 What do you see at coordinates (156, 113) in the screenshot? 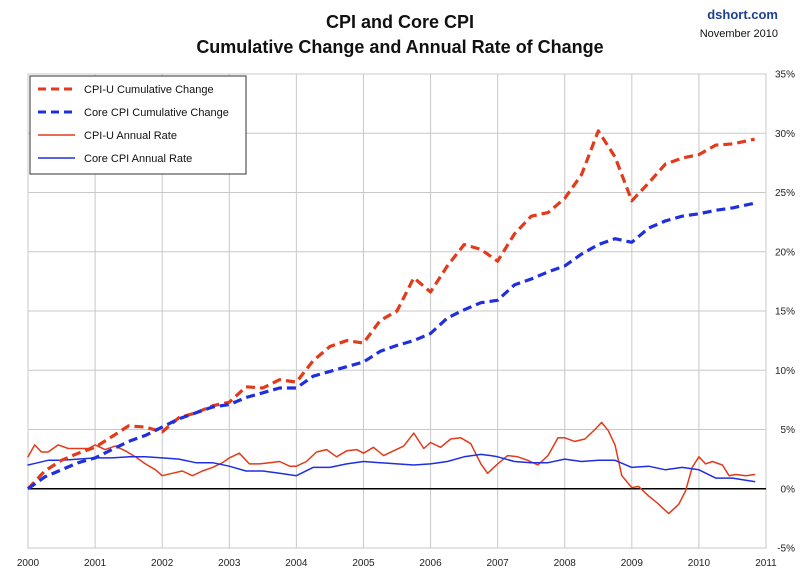
I see `legend-label-core-cumulative: Core CPI Cumulative Change` at bounding box center [156, 113].